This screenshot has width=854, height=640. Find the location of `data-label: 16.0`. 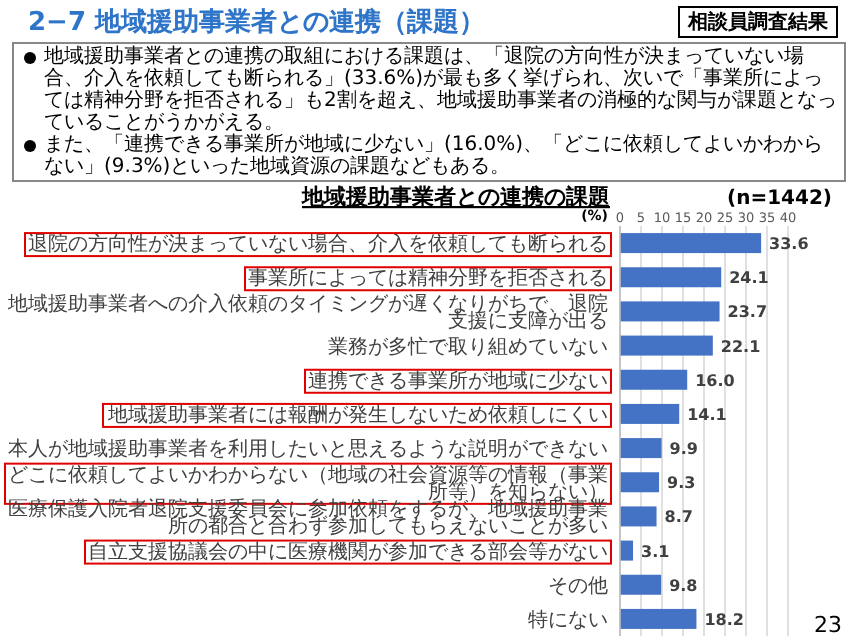

data-label: 16.0 is located at coordinates (715, 380).